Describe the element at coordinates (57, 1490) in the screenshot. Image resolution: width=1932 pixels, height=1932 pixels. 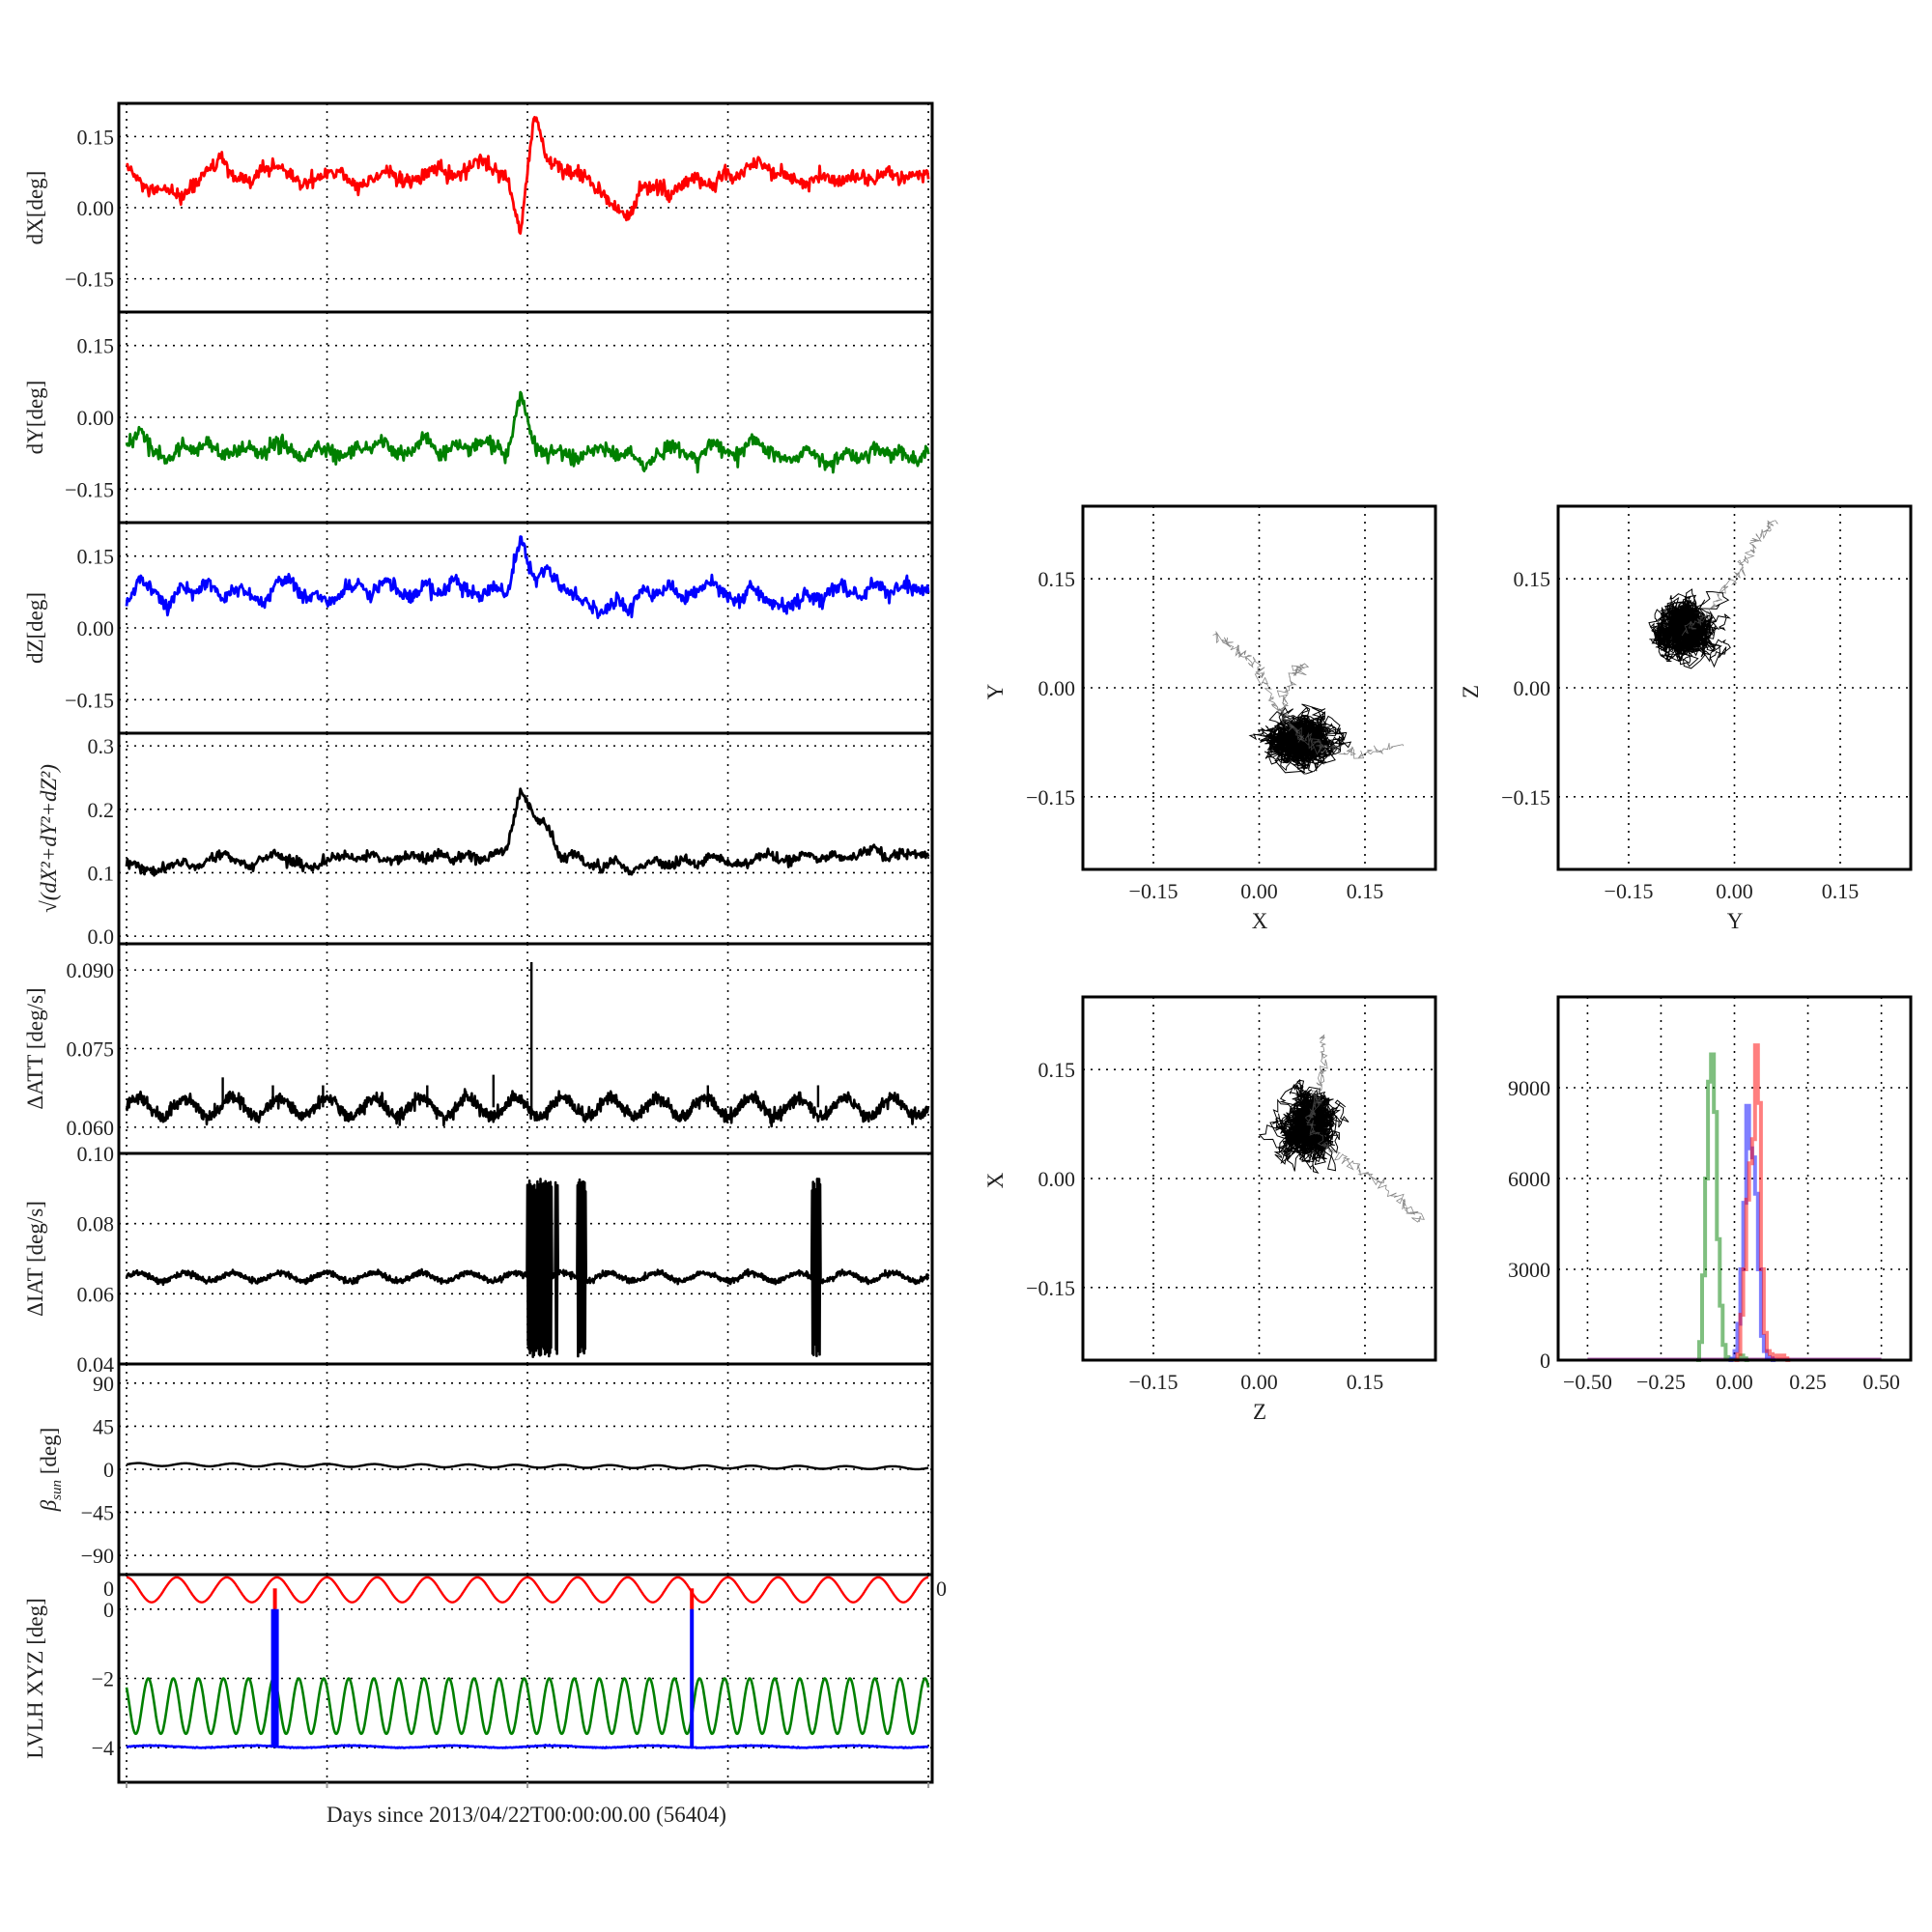
I see `beta-sub: sun` at that location.